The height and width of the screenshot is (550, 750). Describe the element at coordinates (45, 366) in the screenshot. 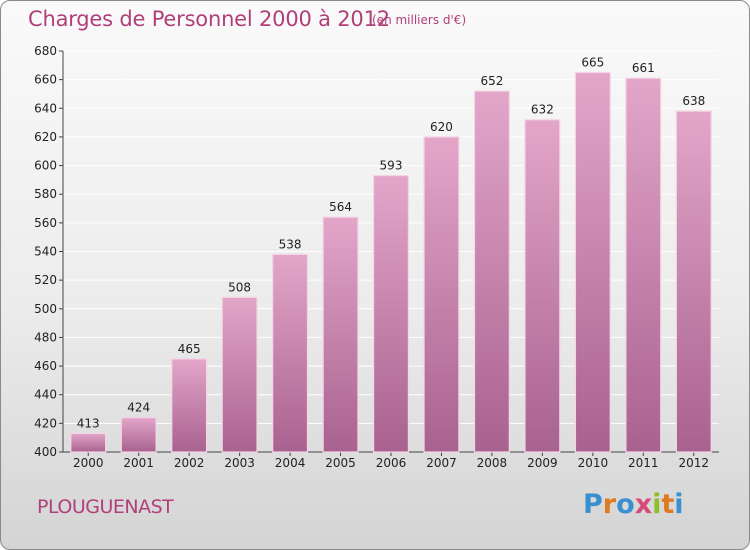

I see `y-tick-label: 460` at that location.